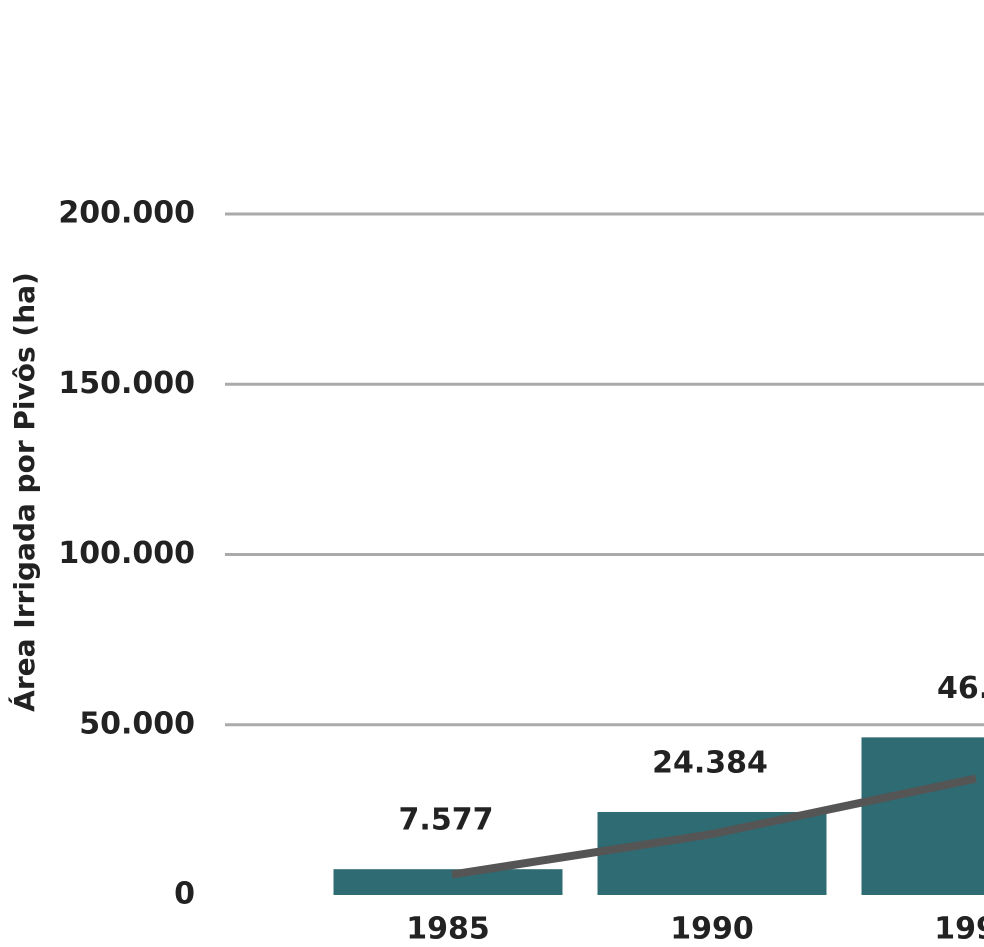  I want to click on x-tick-label: 1985, so click(448, 929).